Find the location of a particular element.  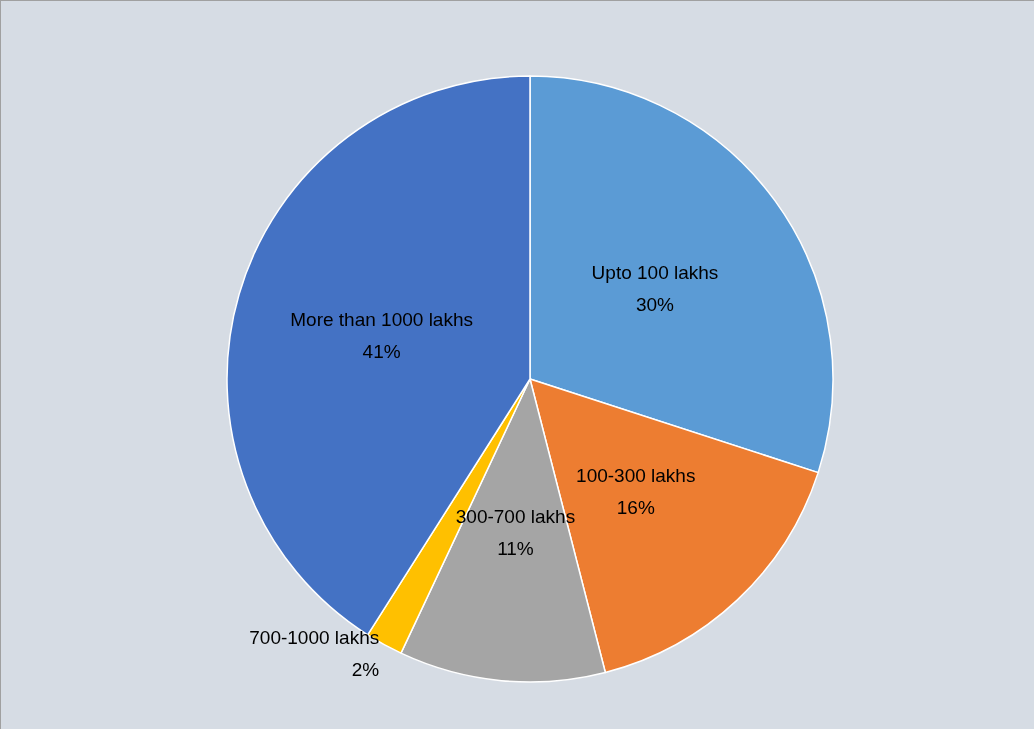

slice-label: More than 1000 lakhs is located at coordinates (381, 320).